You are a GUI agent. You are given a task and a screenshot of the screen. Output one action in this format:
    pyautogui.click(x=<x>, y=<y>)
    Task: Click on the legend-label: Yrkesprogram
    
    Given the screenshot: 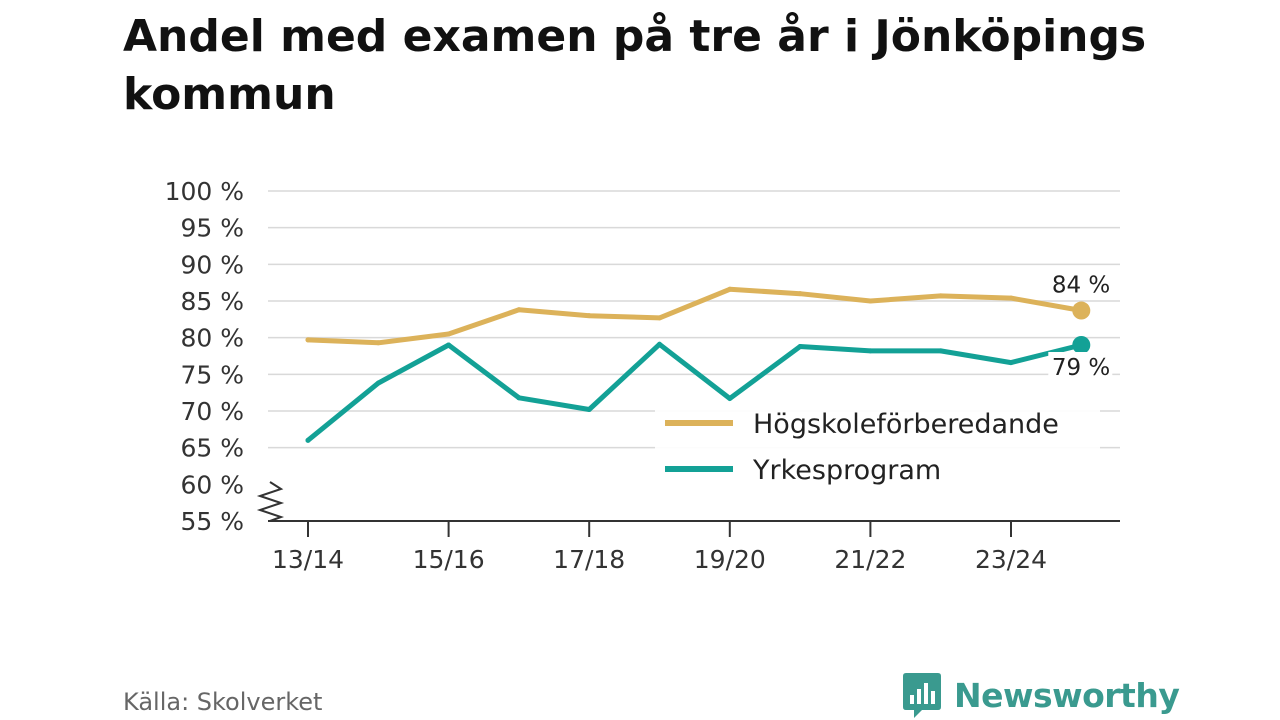 What is the action you would take?
    pyautogui.click(x=846, y=470)
    